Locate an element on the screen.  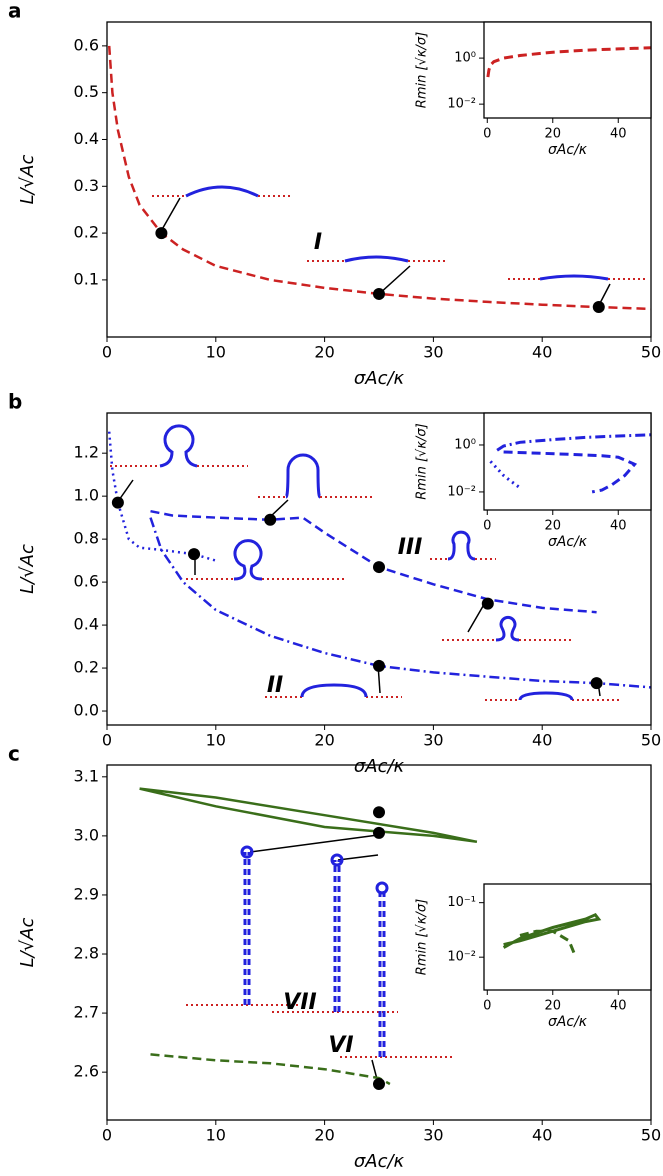
y-tick-label: 3.1 is located at coordinates (86, 775).